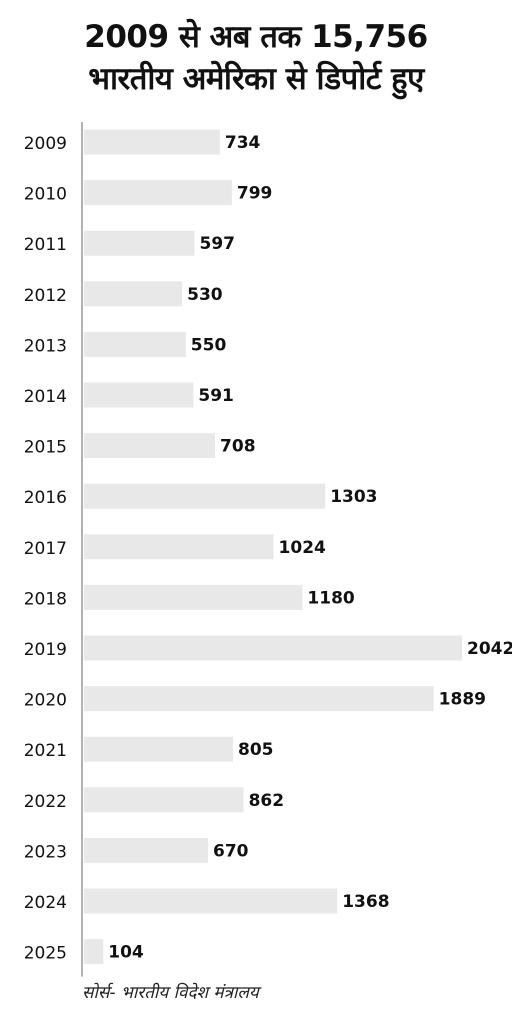 This screenshot has width=512, height=1012. What do you see at coordinates (273, 648) in the screenshot?
I see `bar-2019` at bounding box center [273, 648].